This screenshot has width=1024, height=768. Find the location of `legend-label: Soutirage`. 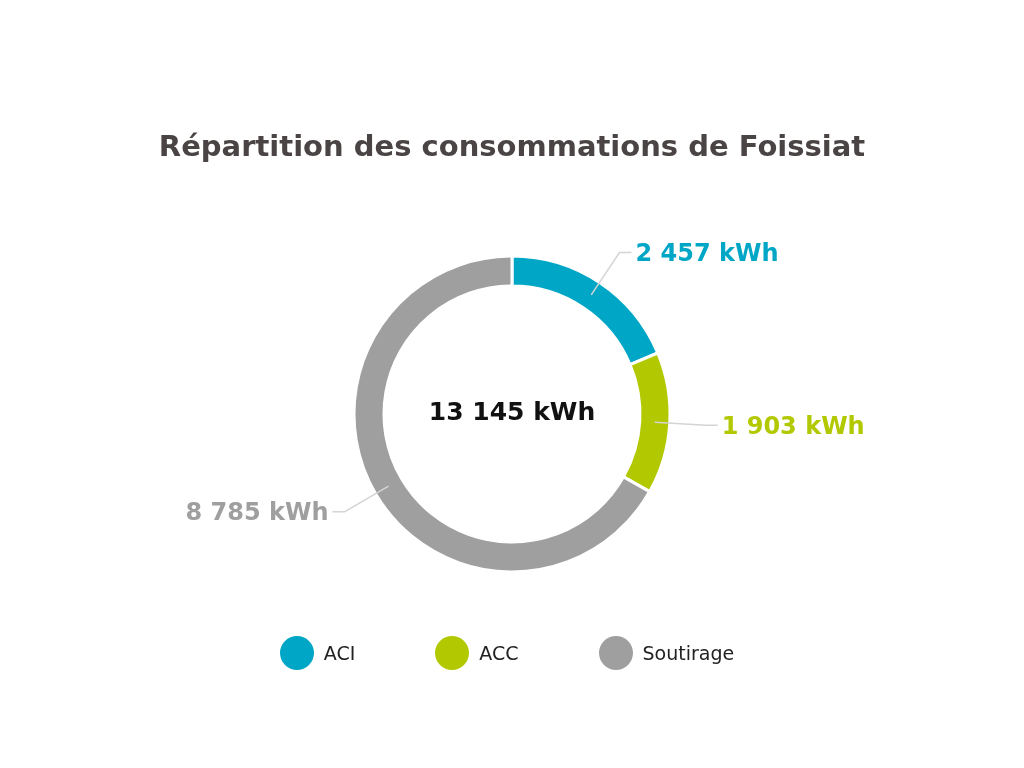

legend-label: Soutirage is located at coordinates (688, 653).